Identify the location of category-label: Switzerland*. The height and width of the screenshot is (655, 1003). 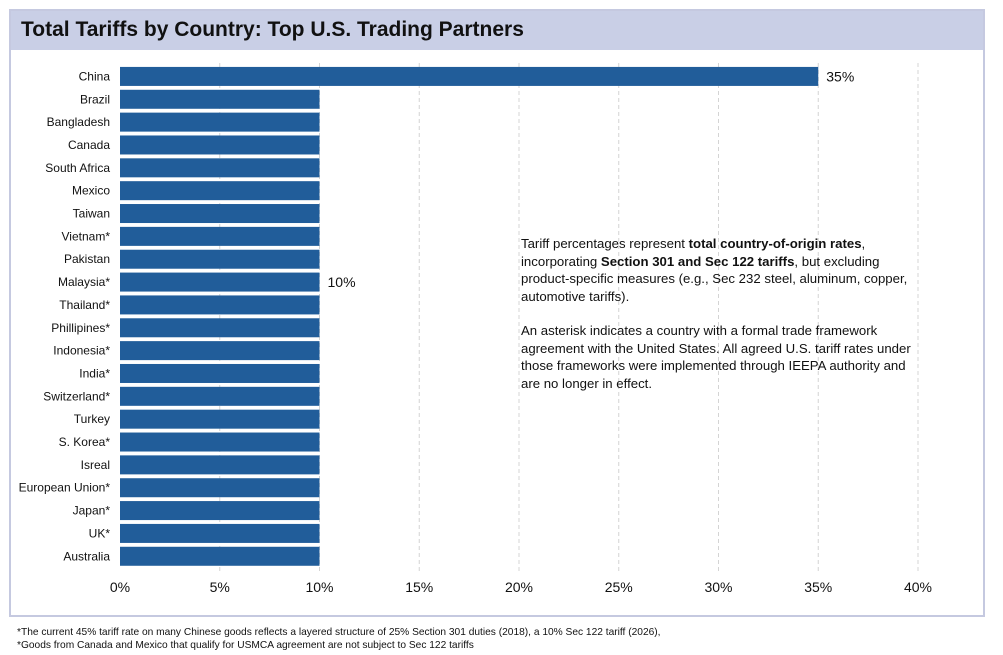
(76, 396).